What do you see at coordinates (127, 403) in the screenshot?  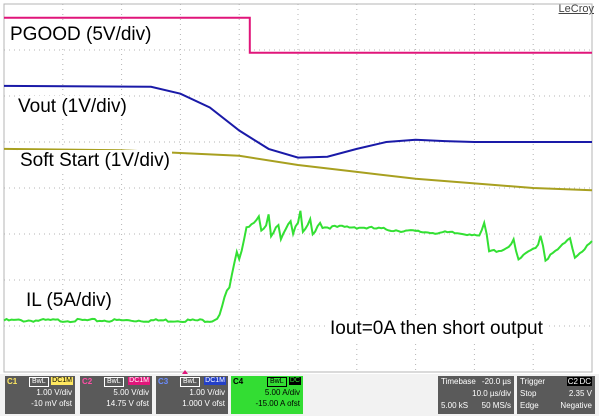 I see `channel-c2-offset: 14.75 V ofst` at bounding box center [127, 403].